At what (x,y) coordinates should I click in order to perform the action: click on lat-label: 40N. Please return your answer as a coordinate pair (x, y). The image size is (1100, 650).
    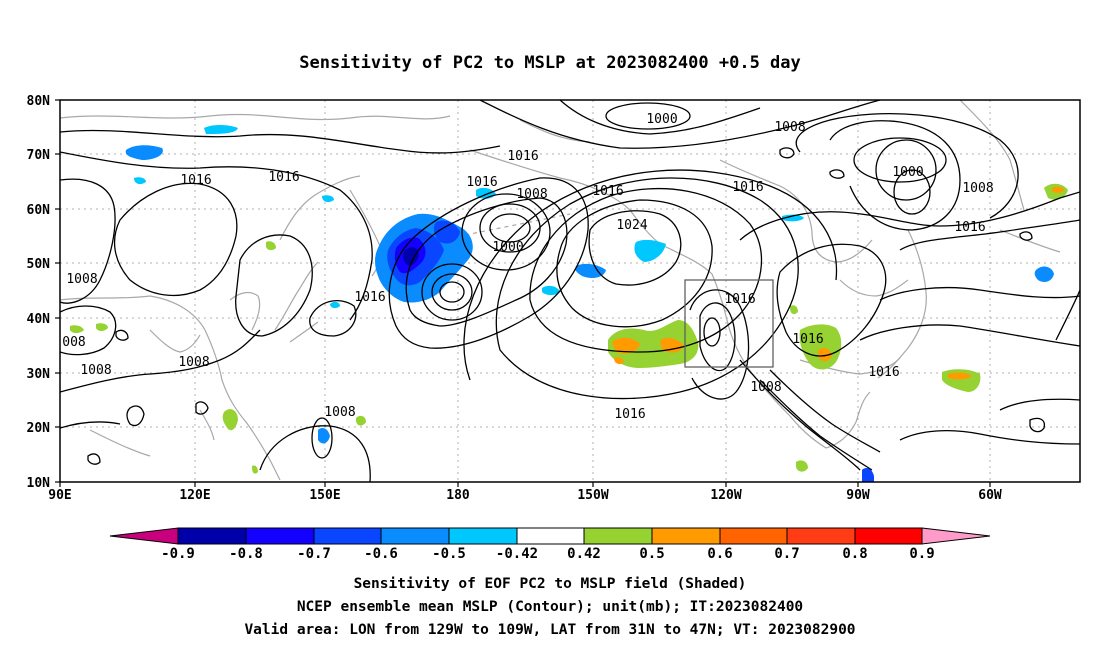
    Looking at the image, I should click on (39, 319).